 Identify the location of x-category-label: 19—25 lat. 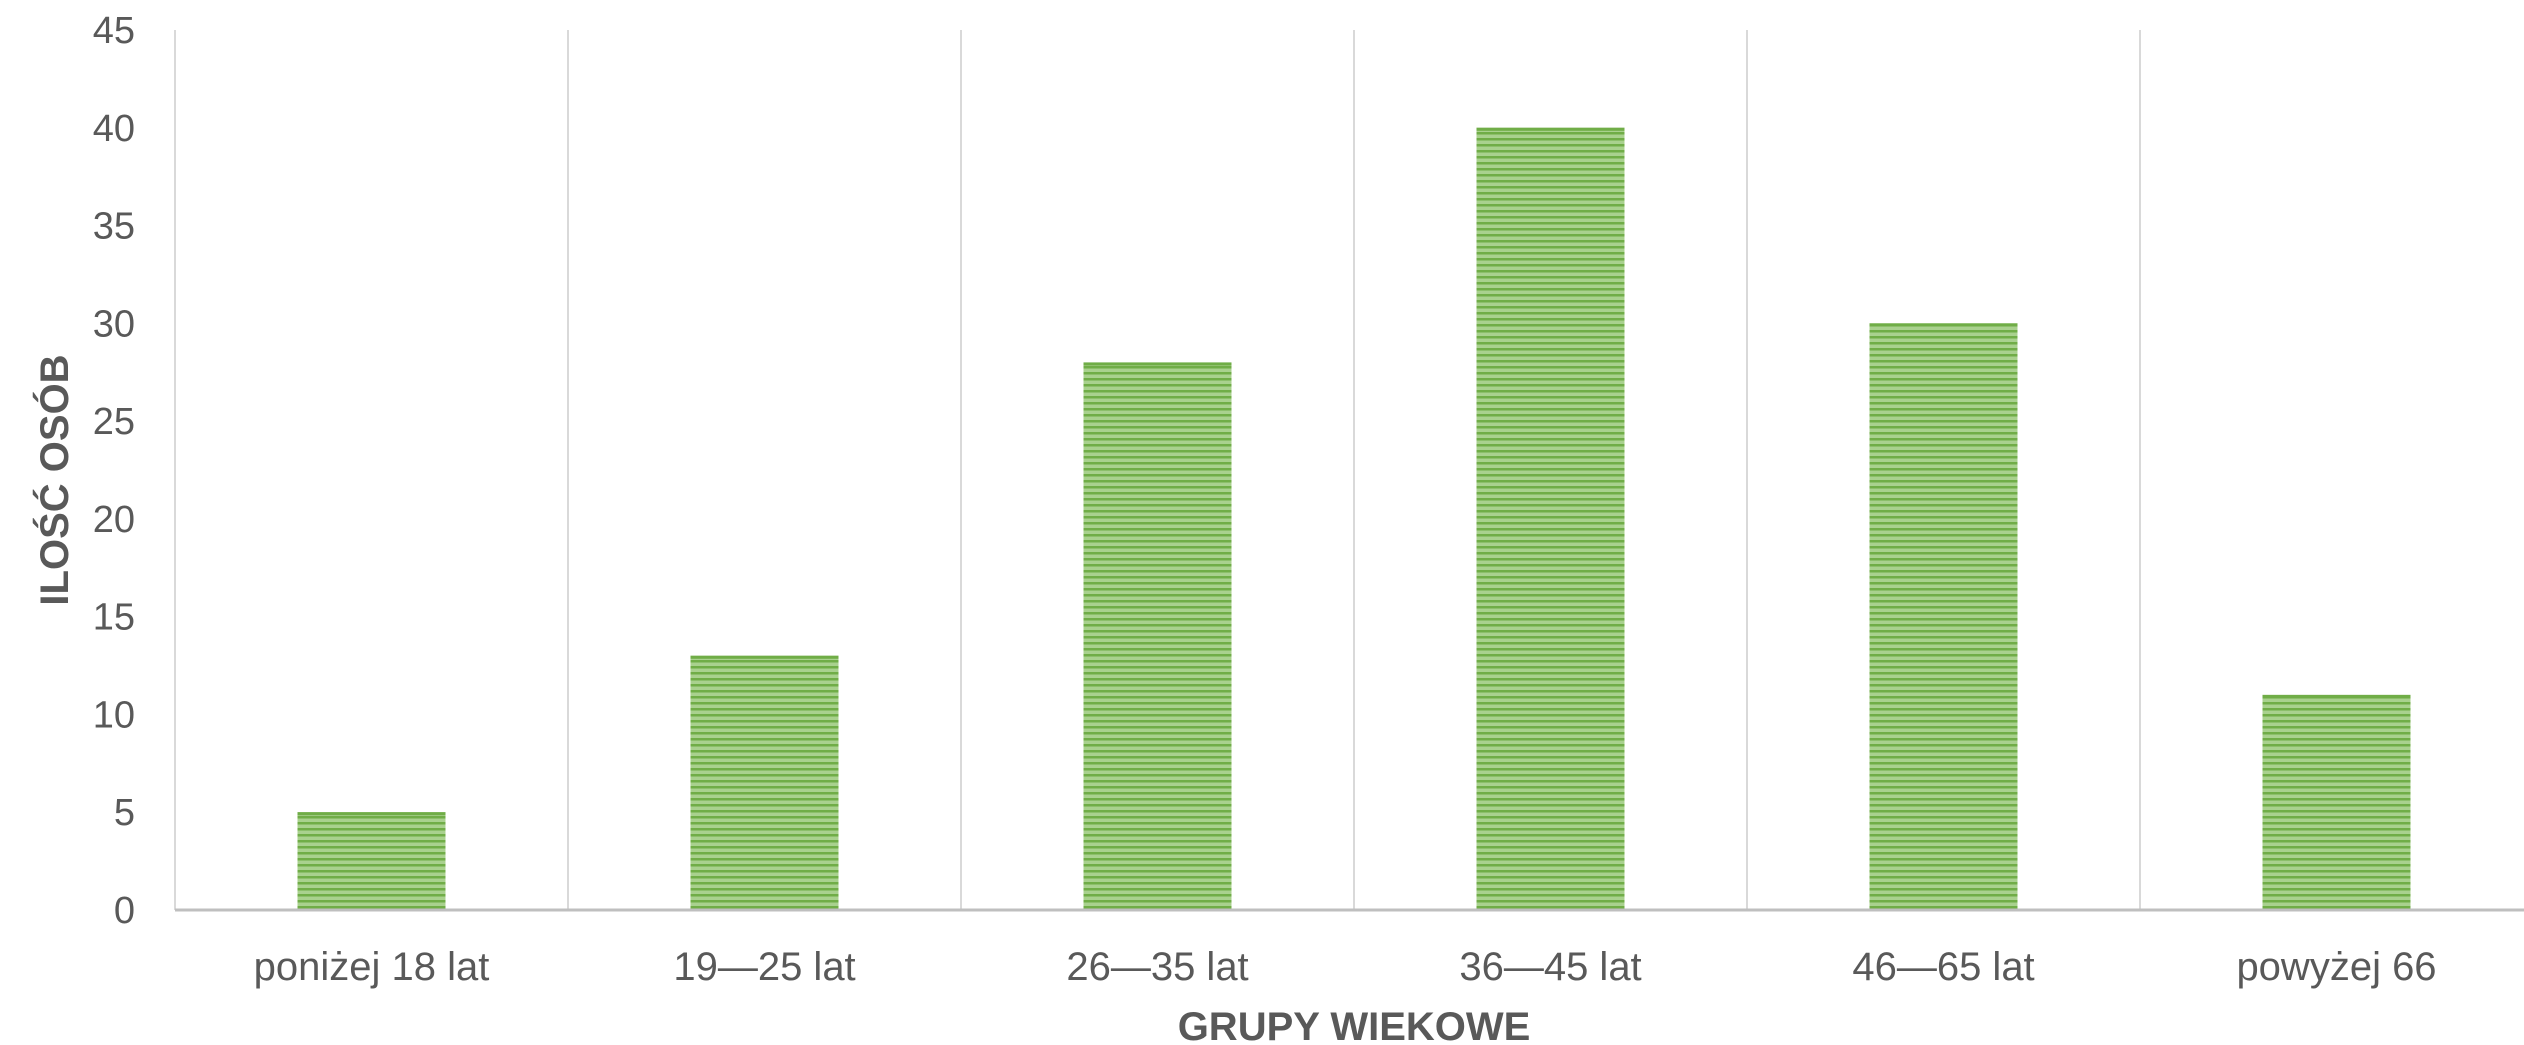
(764, 967).